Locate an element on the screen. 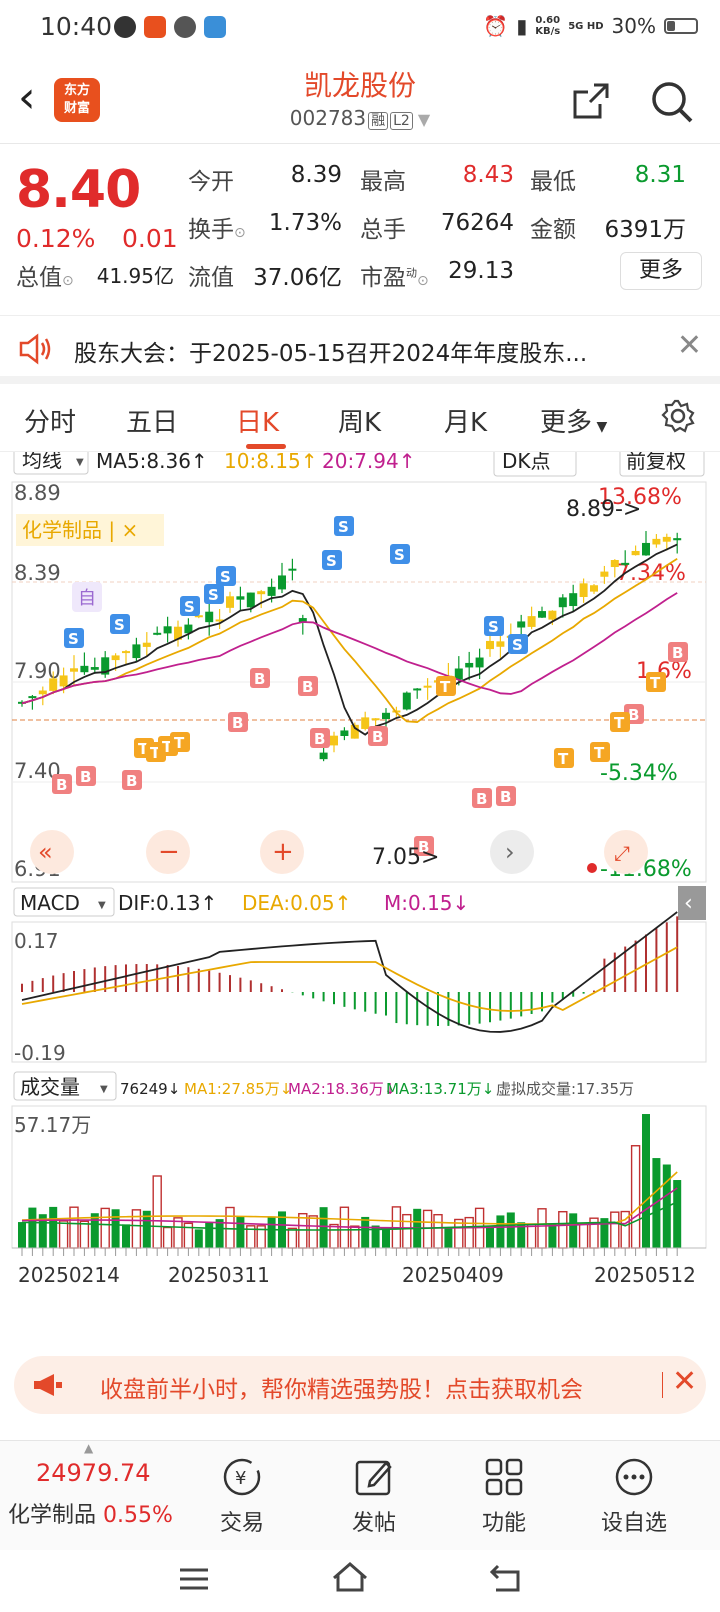 The width and height of the screenshot is (720, 1612). plus-icon: + is located at coordinates (283, 852).